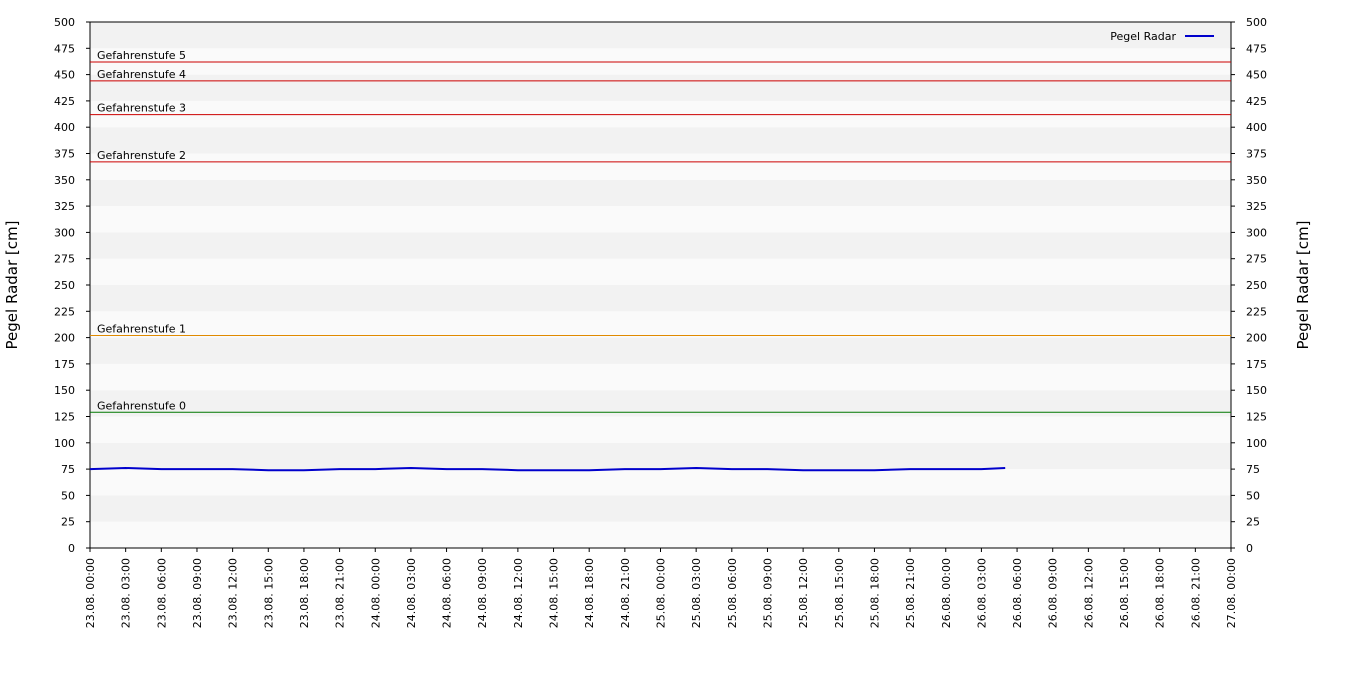 The height and width of the screenshot is (700, 1350). What do you see at coordinates (68, 495) in the screenshot?
I see `y-tick-label: 50` at bounding box center [68, 495].